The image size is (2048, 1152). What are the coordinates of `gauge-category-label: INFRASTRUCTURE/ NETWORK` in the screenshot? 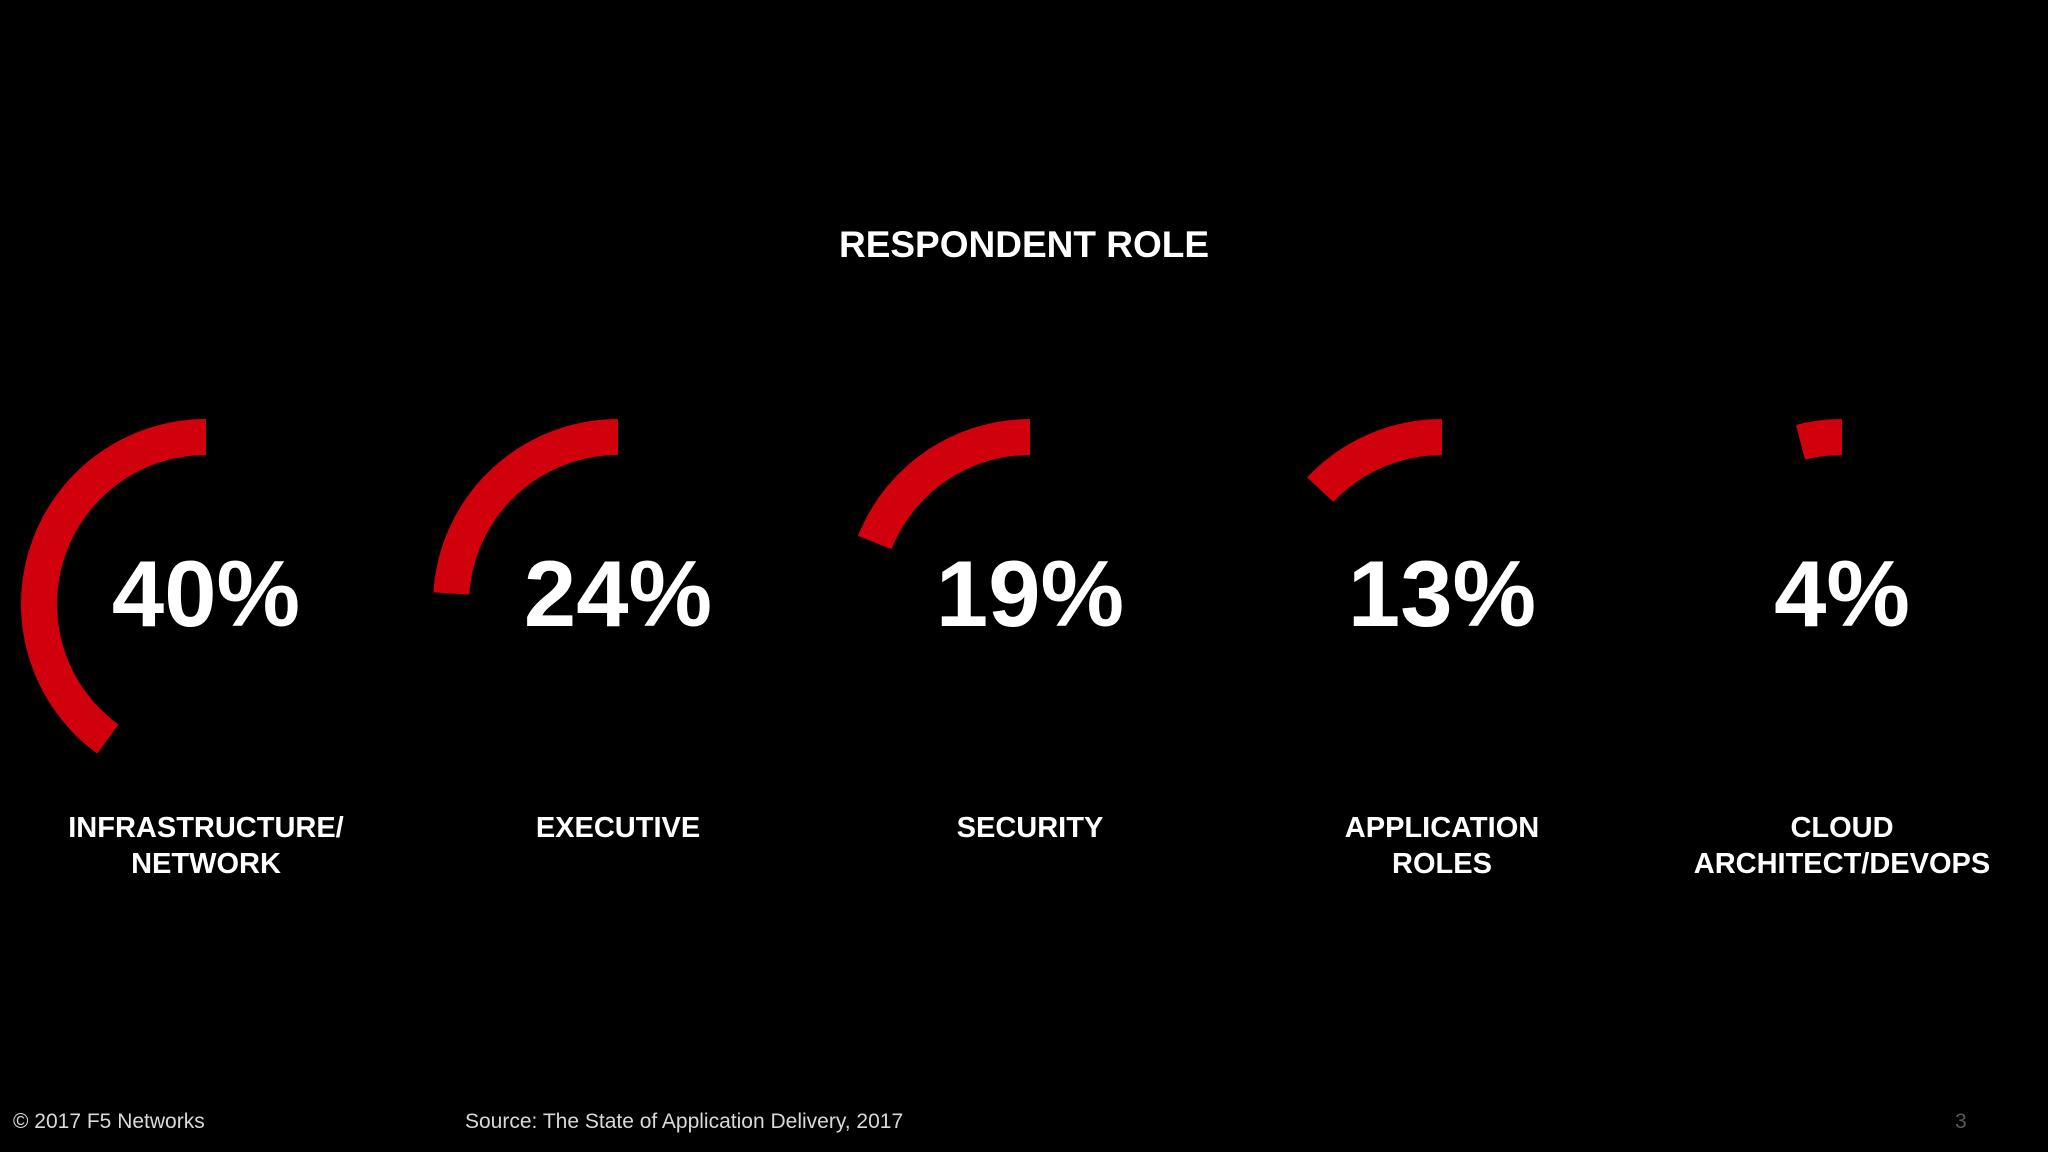 It's located at (206, 846).